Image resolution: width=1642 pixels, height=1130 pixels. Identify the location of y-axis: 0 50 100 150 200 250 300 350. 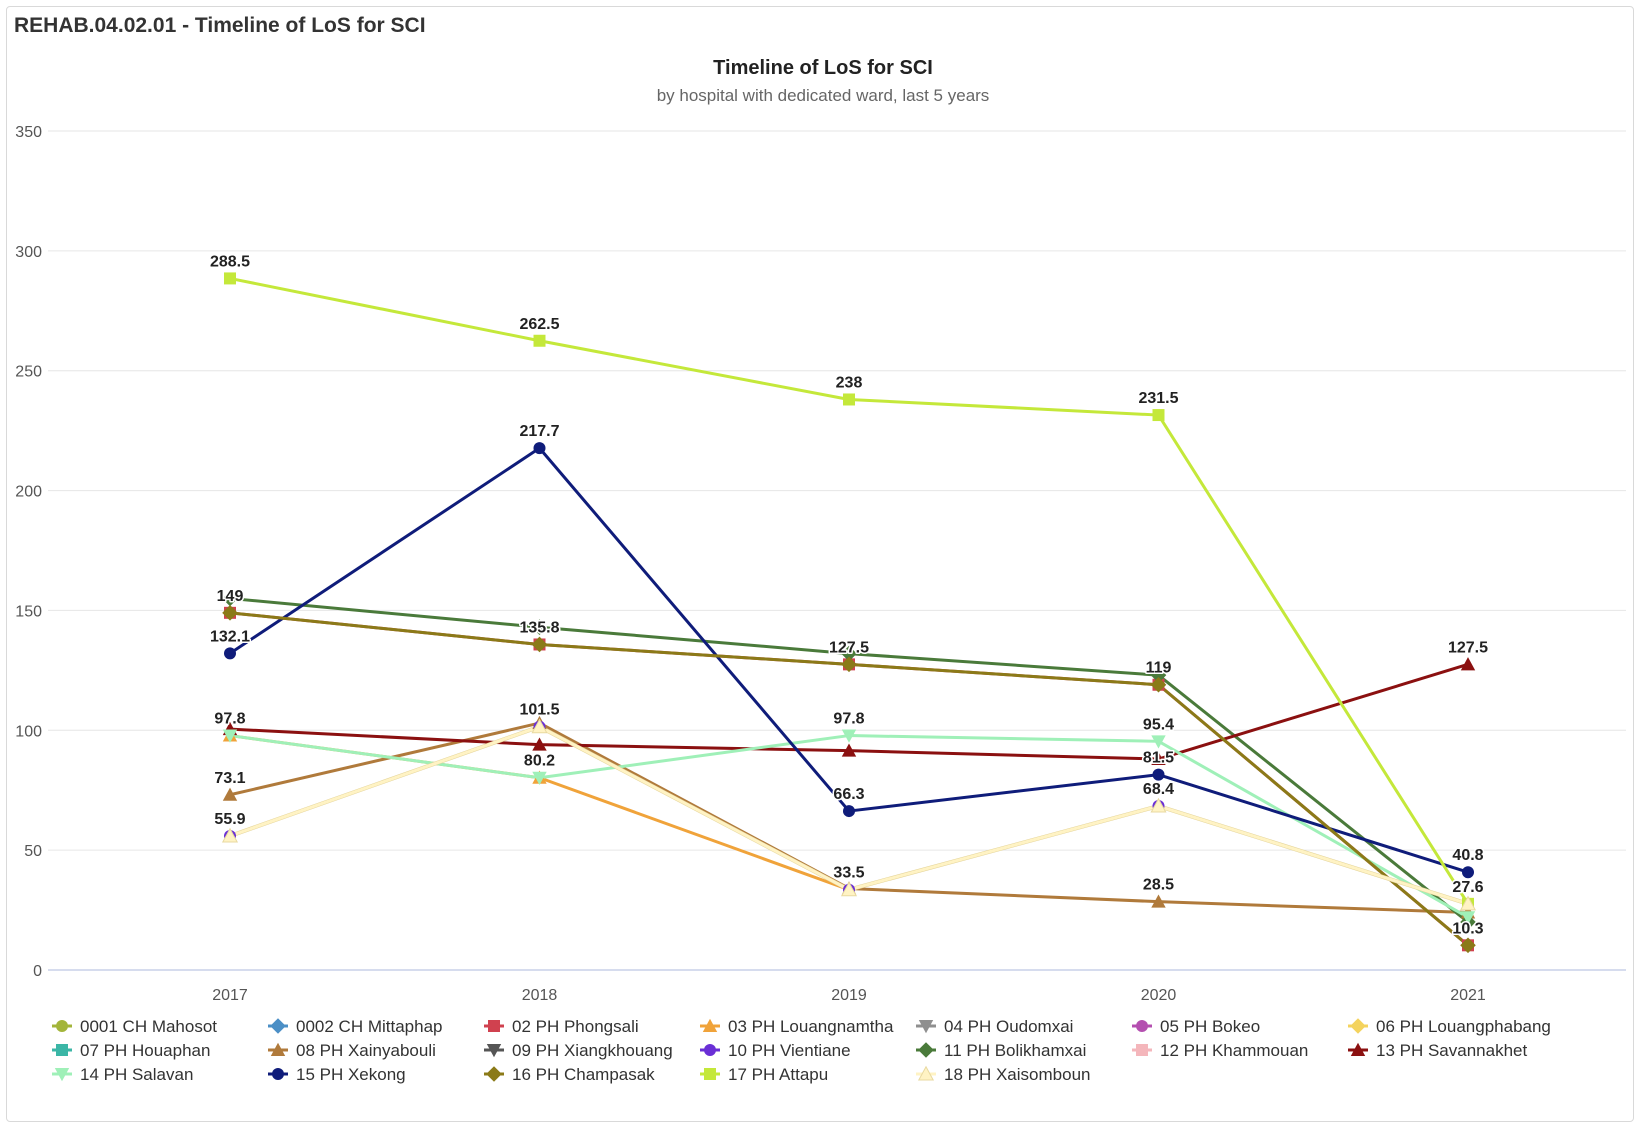
(28, 552).